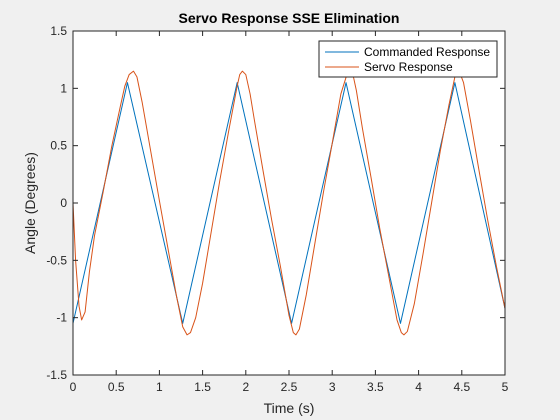  I want to click on x-tick-label: 1.5, so click(202, 387).